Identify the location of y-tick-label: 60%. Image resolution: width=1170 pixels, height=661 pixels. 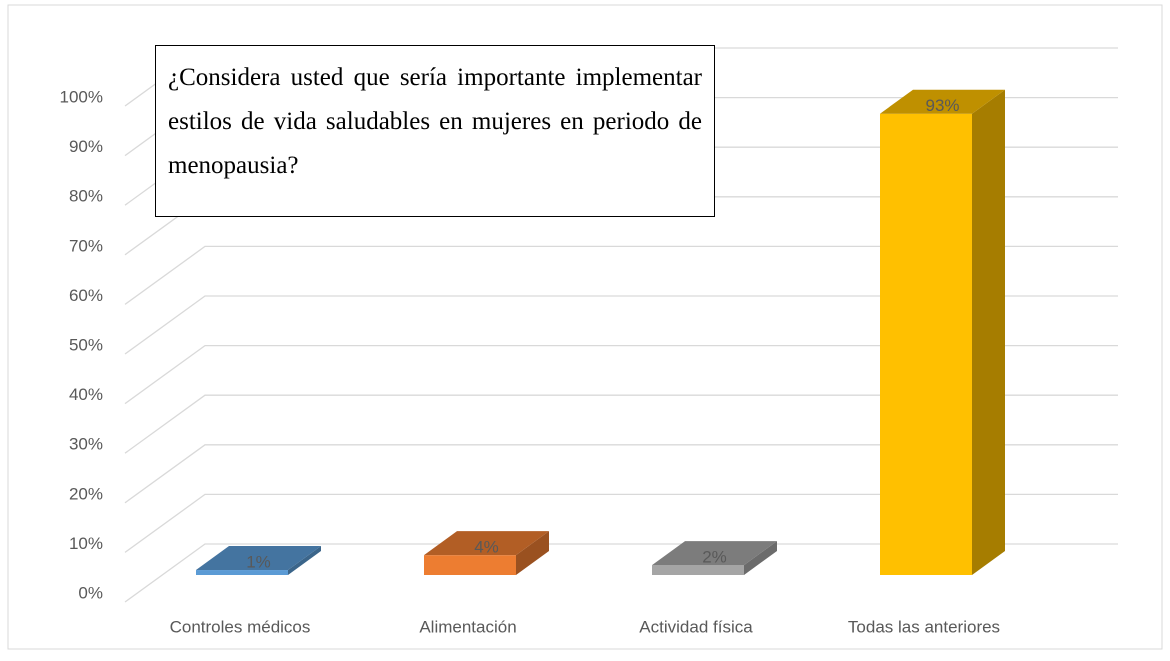
(86, 295).